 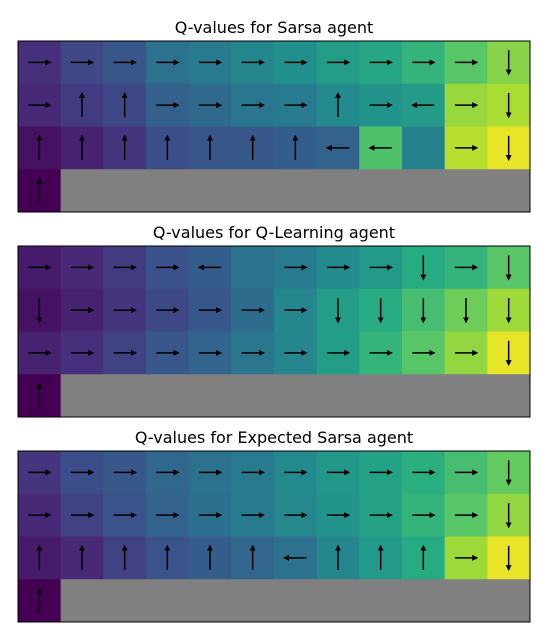 What do you see at coordinates (274, 437) in the screenshot?
I see `chart-title: Q-values for Expected Sarsa agent` at bounding box center [274, 437].